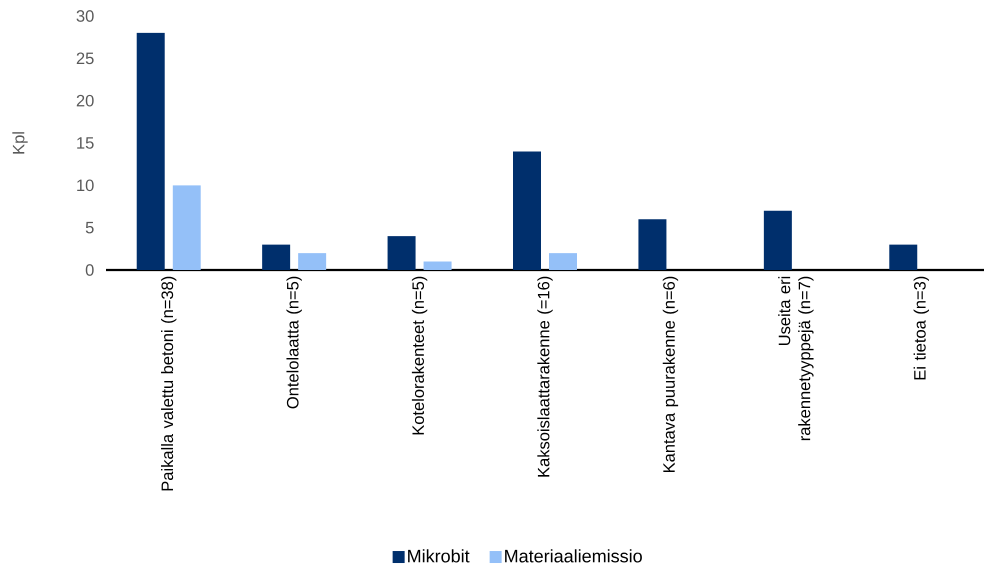 The height and width of the screenshot is (573, 988). I want to click on y-tick-label: 30, so click(85, 16).